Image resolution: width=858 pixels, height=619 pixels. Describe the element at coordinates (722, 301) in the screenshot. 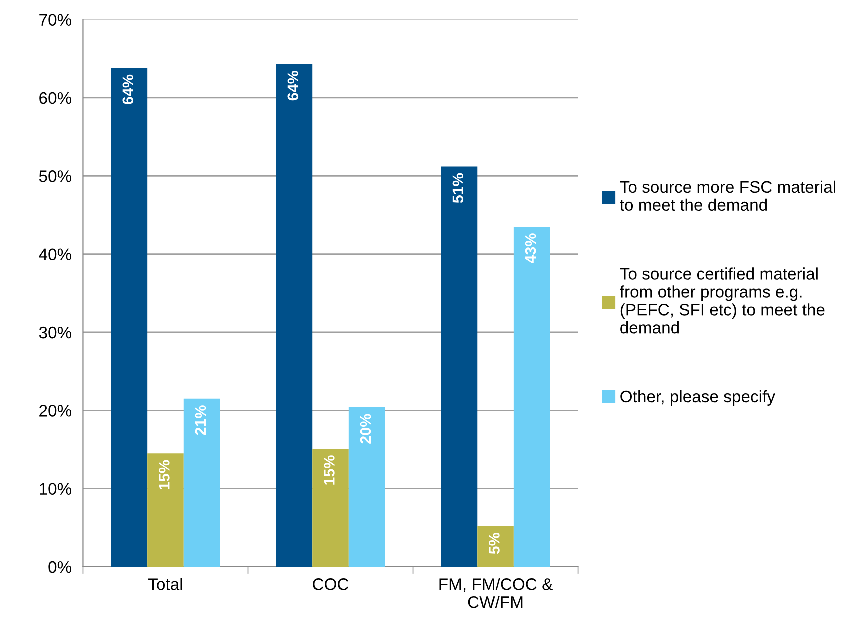

I see `legend-label: To source certified material from other programs e.g. (PEFC, SFI etc) to meet the demand` at that location.